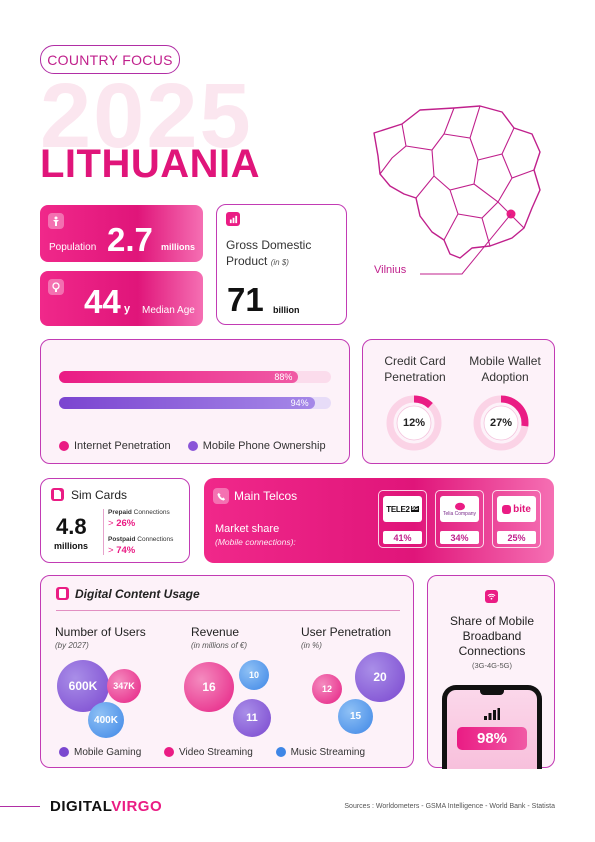  What do you see at coordinates (491, 596) in the screenshot?
I see `signal-icon` at bounding box center [491, 596].